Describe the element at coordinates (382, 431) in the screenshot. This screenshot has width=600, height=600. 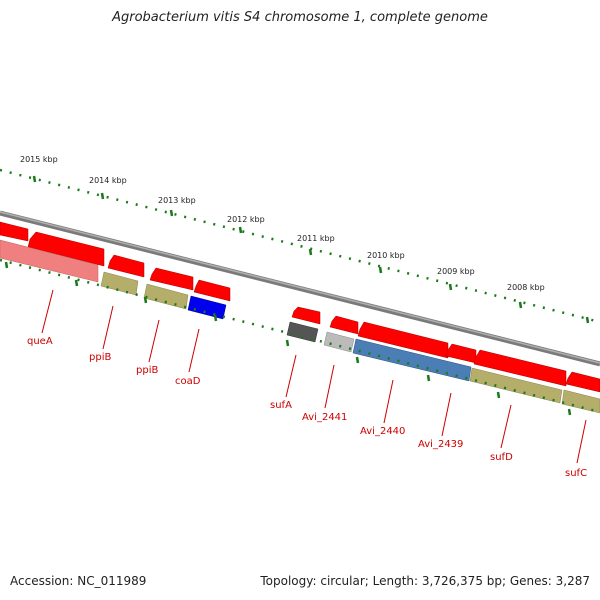
I see `gene-label-avi-2440: Avi_2440` at that location.